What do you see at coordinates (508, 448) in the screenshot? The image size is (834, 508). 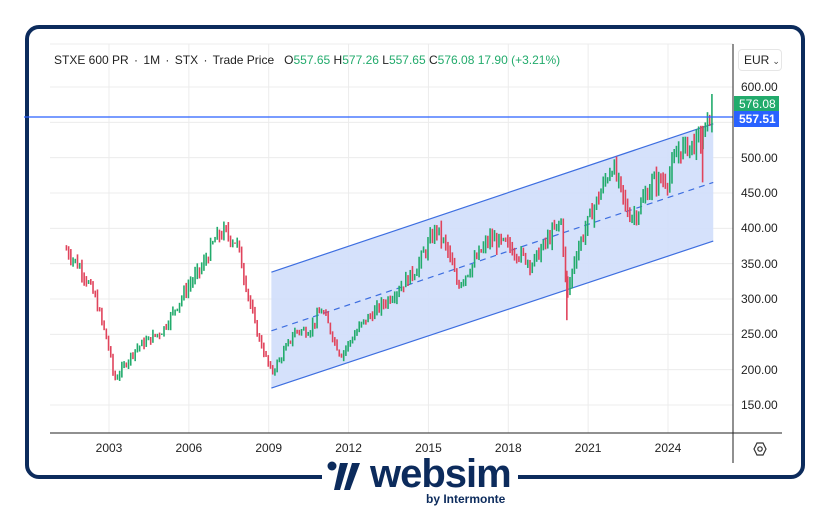 I see `x-tick-label: 2018` at bounding box center [508, 448].